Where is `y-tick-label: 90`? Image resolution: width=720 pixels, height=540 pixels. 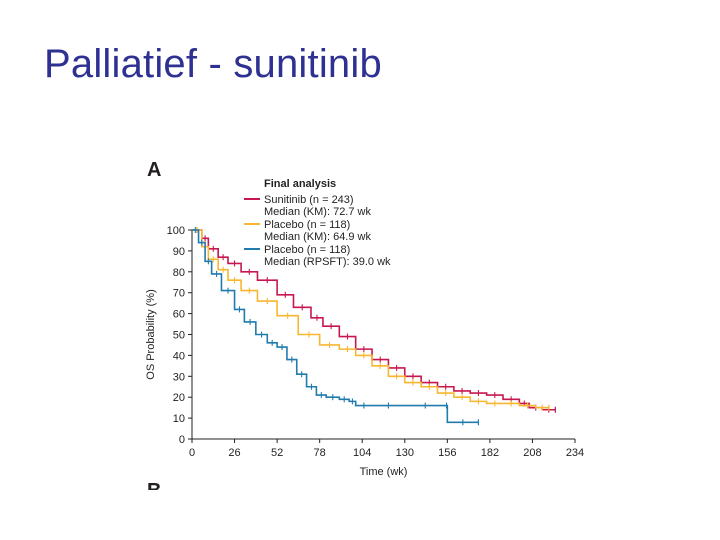 y-tick-label: 90 is located at coordinates (179, 252).